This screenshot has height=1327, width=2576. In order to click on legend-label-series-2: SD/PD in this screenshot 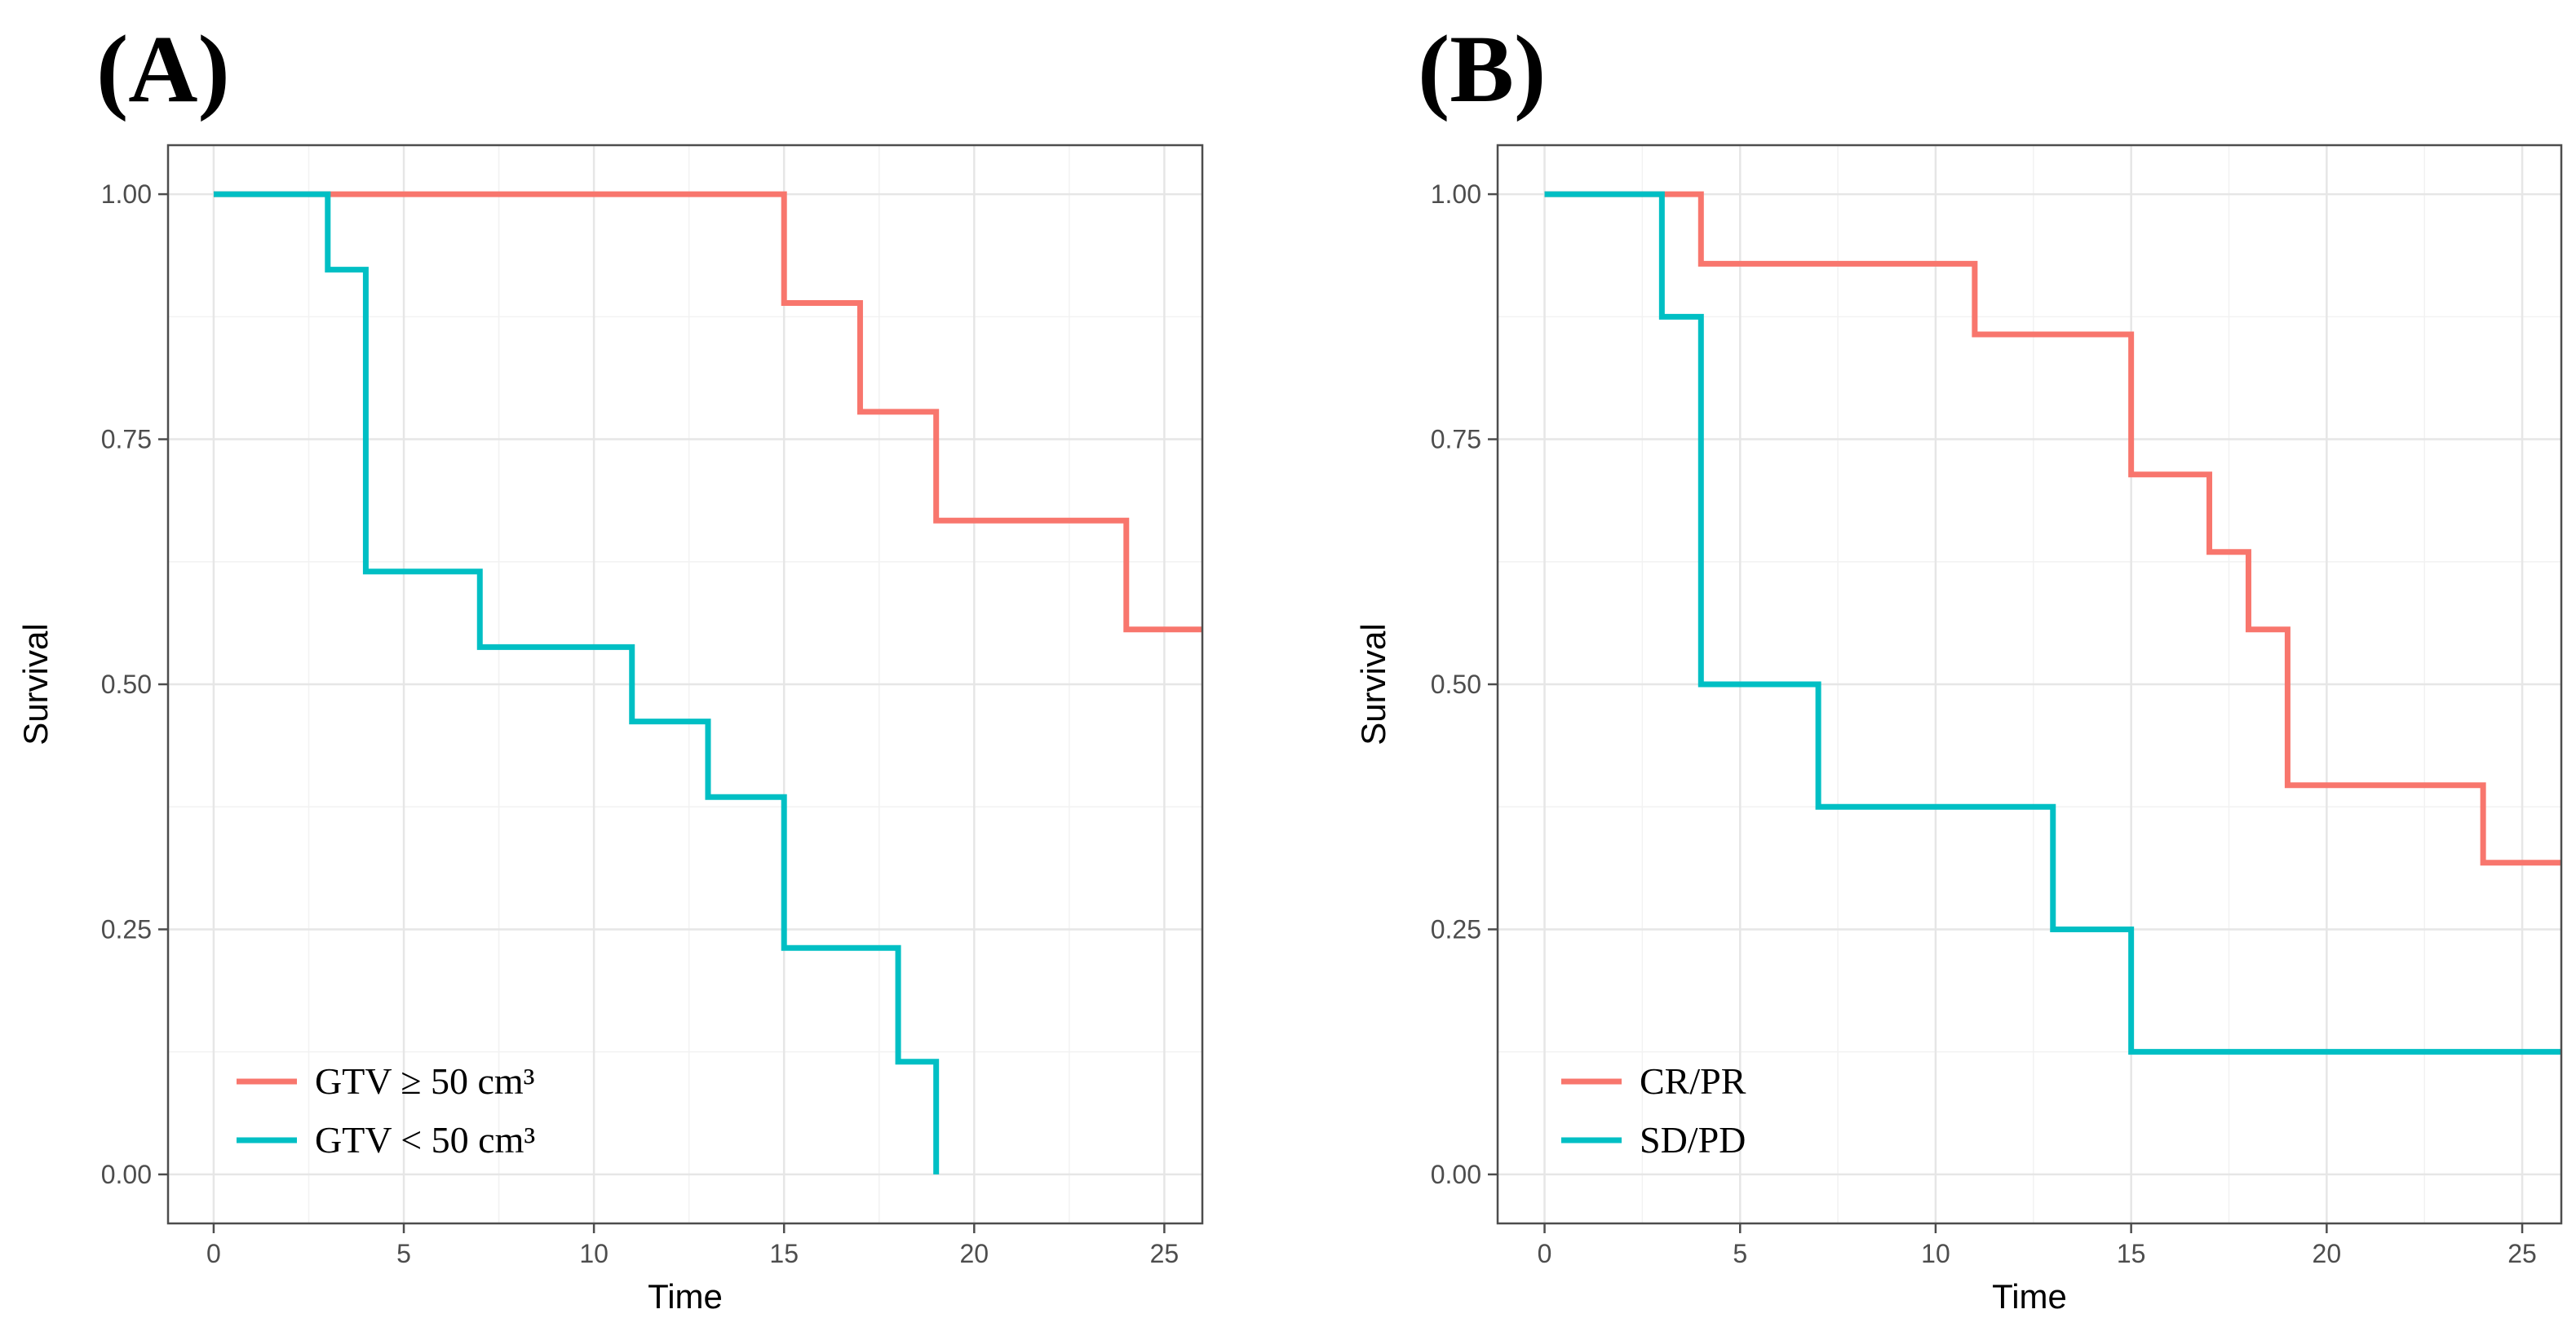, I will do `click(1693, 1140)`.